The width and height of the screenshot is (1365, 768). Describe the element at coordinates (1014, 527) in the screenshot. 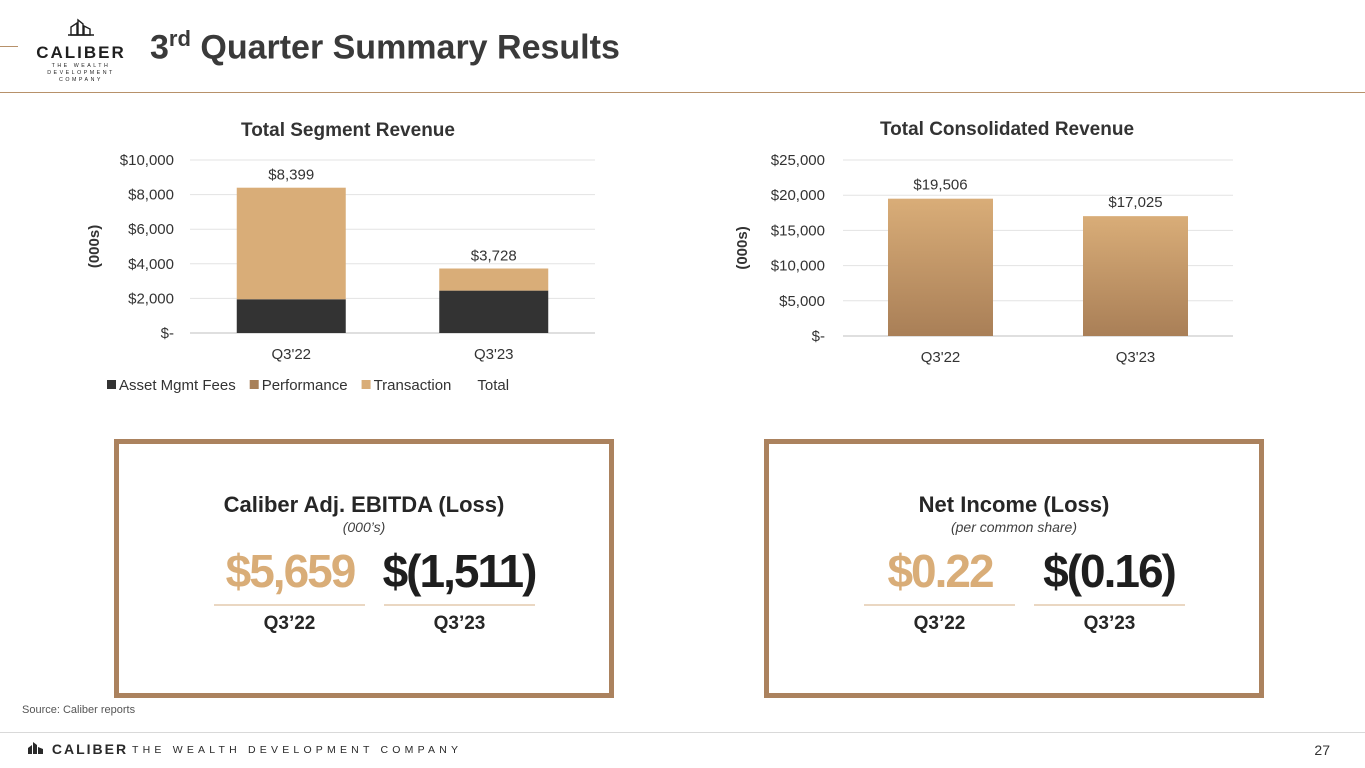

I see `net-income-subtitle: (per common share)` at that location.